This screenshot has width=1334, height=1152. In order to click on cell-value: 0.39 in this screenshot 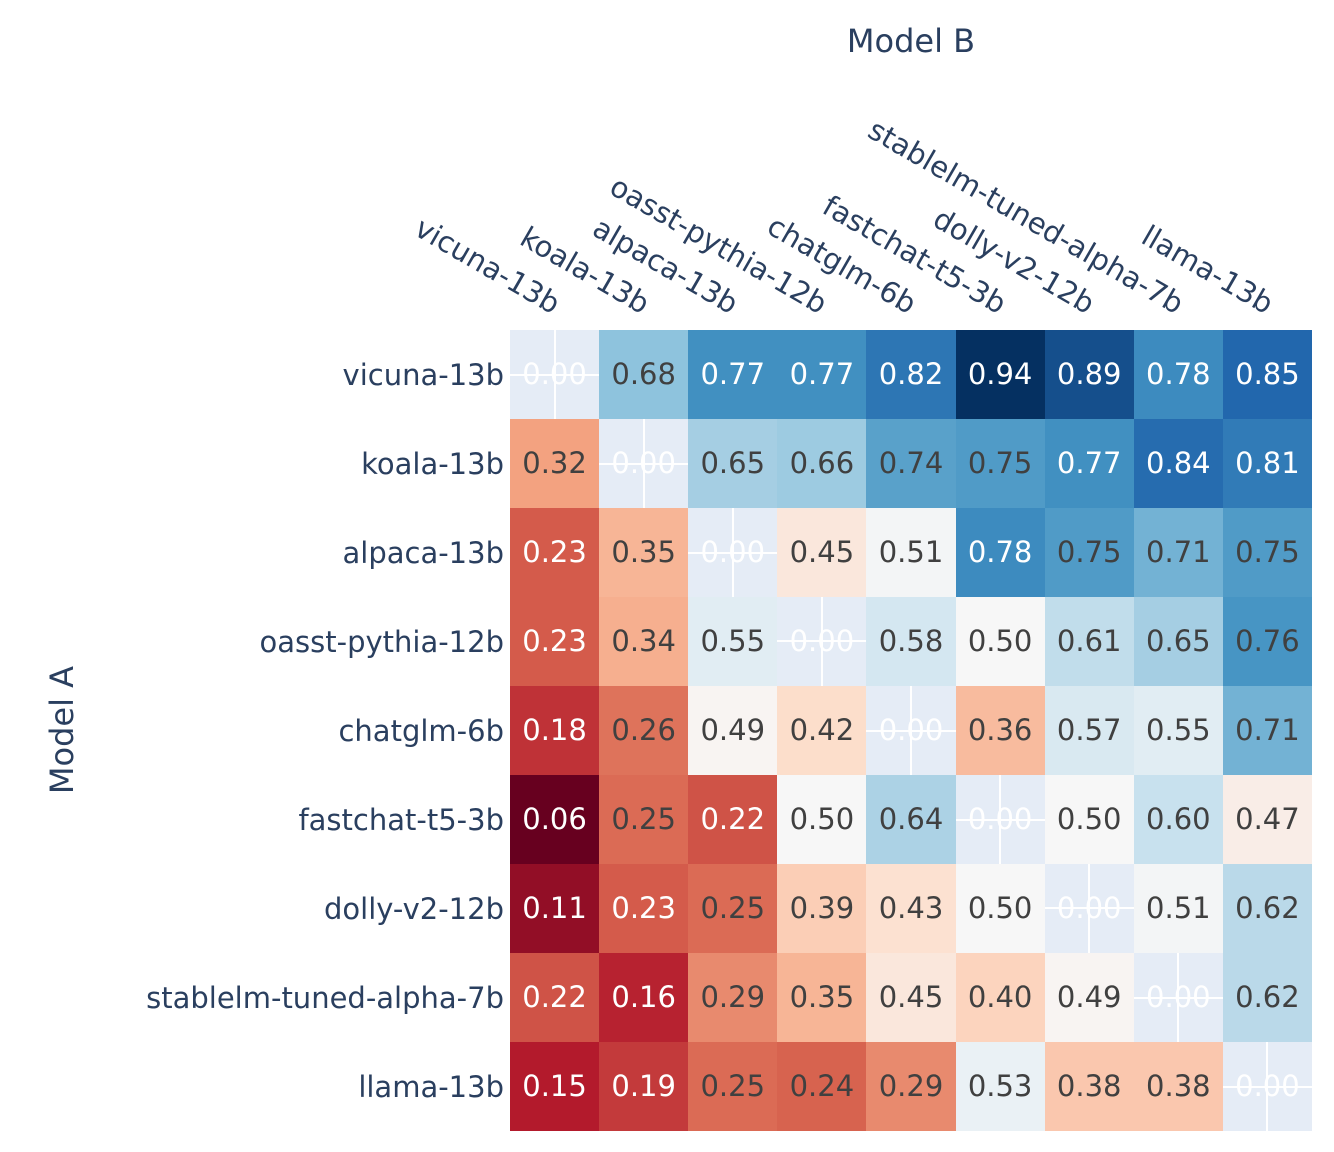, I will do `click(822, 907)`.